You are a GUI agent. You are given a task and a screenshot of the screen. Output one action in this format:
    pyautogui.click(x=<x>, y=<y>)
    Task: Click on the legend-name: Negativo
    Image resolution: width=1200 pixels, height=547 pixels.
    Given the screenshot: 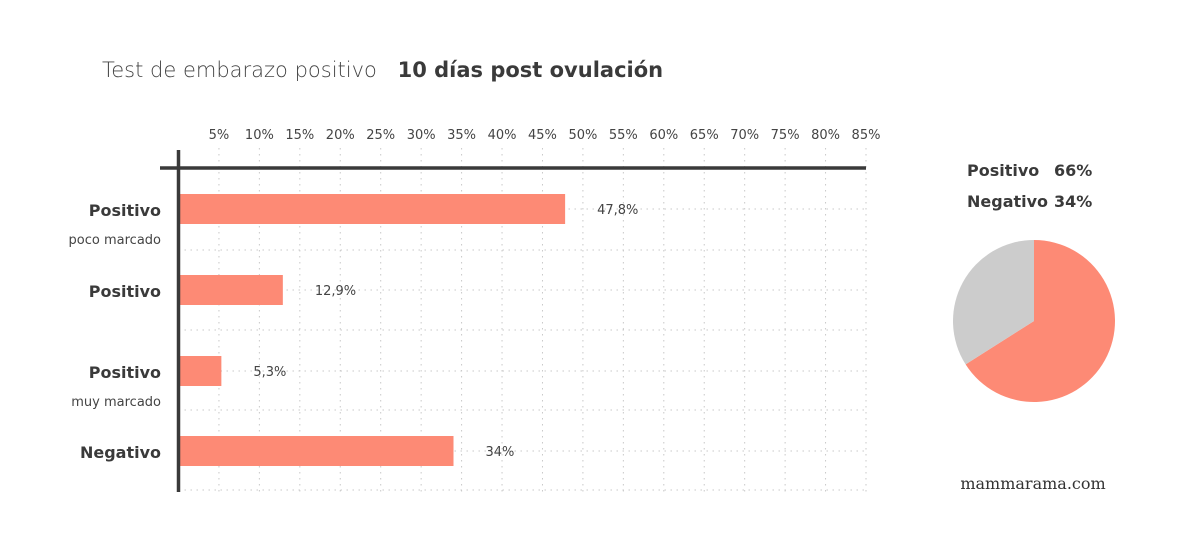 What is the action you would take?
    pyautogui.click(x=1007, y=201)
    